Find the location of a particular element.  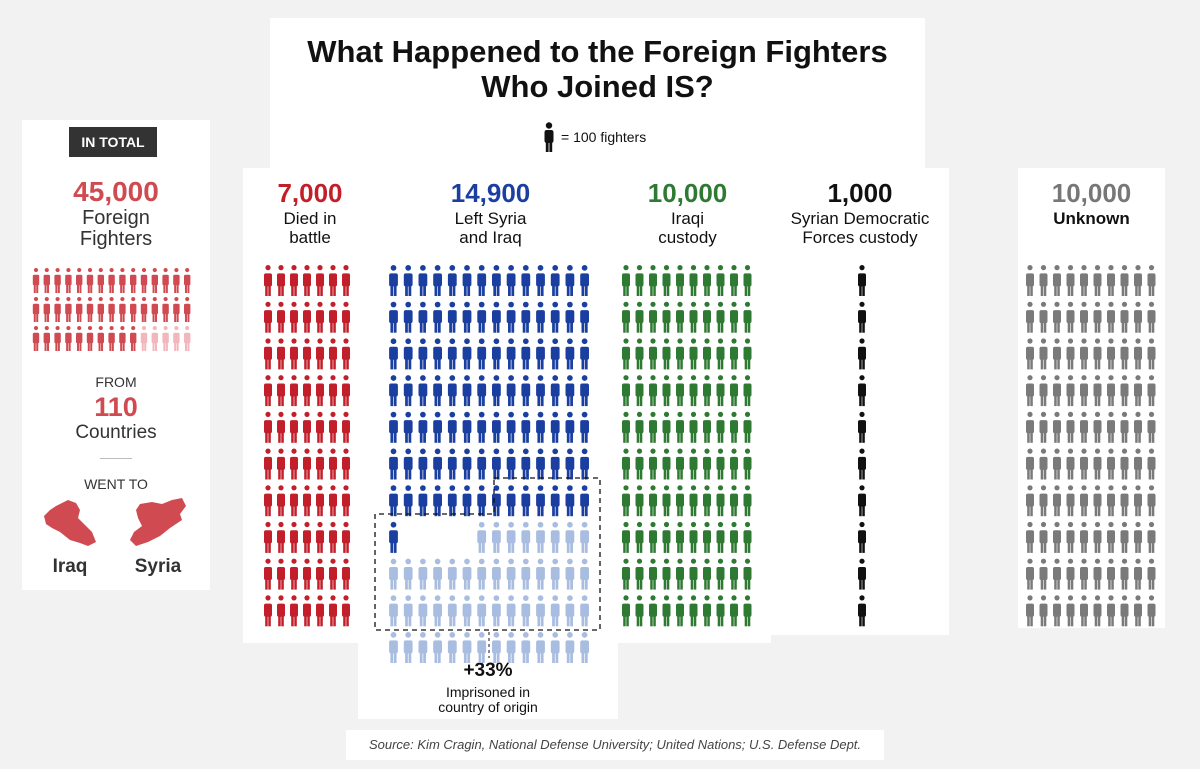

iraq-map-icon is located at coordinates (70, 523).